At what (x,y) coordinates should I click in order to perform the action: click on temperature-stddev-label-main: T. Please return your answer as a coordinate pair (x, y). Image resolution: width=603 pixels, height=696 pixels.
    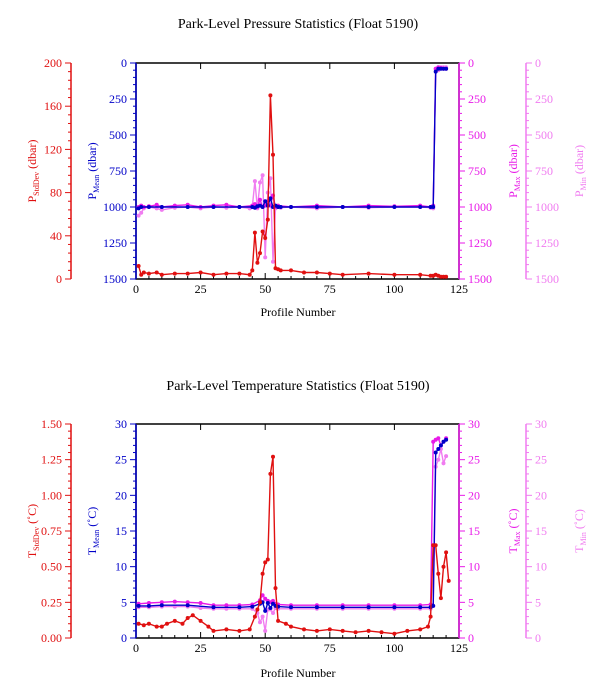
    Looking at the image, I should click on (32, 554).